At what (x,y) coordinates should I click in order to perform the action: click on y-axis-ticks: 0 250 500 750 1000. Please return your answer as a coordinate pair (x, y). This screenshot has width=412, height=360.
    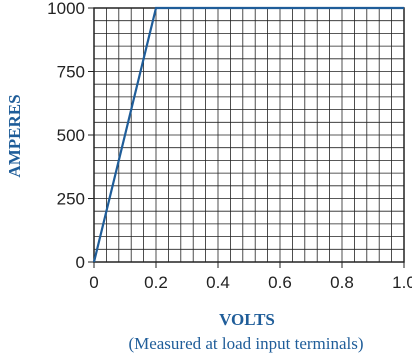
    Looking at the image, I should click on (70, 136).